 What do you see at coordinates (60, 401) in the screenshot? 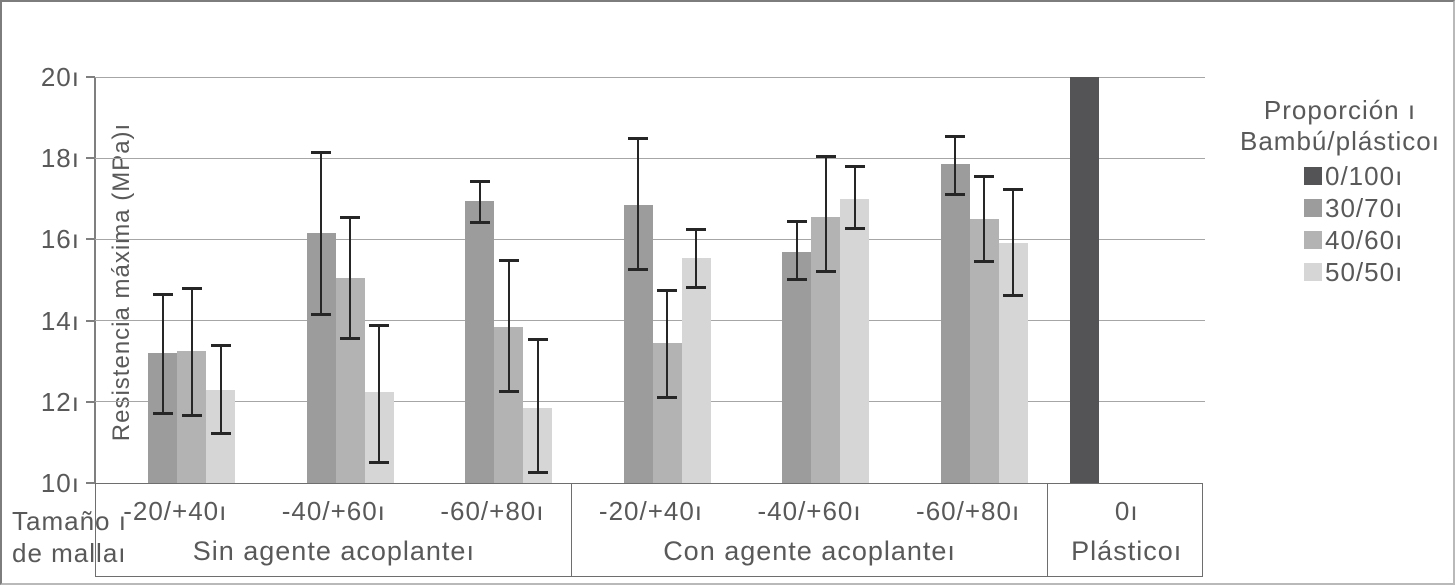
I see `y-tick-label: 12ı` at bounding box center [60, 401].